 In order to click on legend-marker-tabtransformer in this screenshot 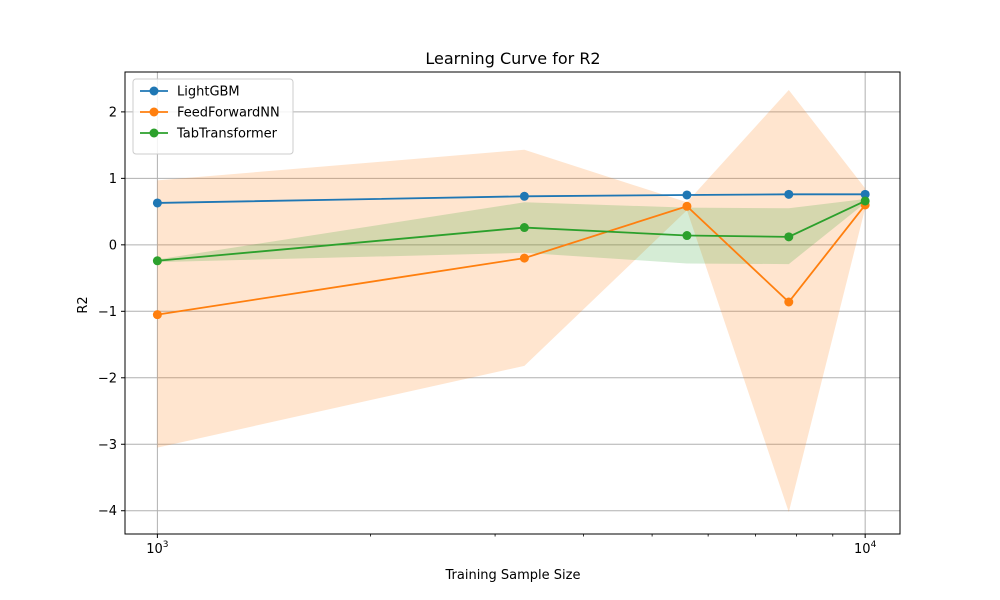, I will do `click(154, 133)`.